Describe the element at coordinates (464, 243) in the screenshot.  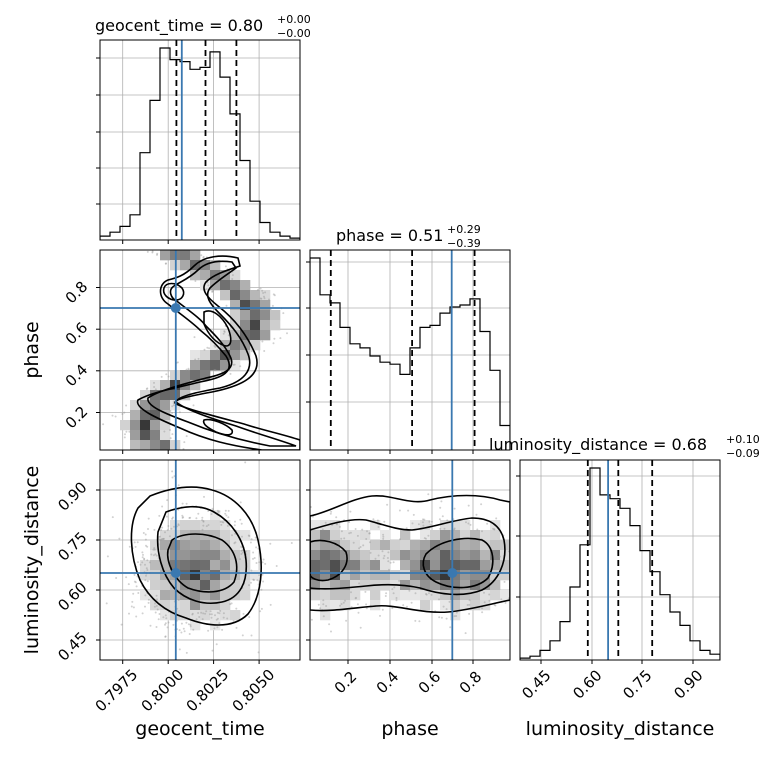
I see `title-phase-lower: −0.39` at that location.